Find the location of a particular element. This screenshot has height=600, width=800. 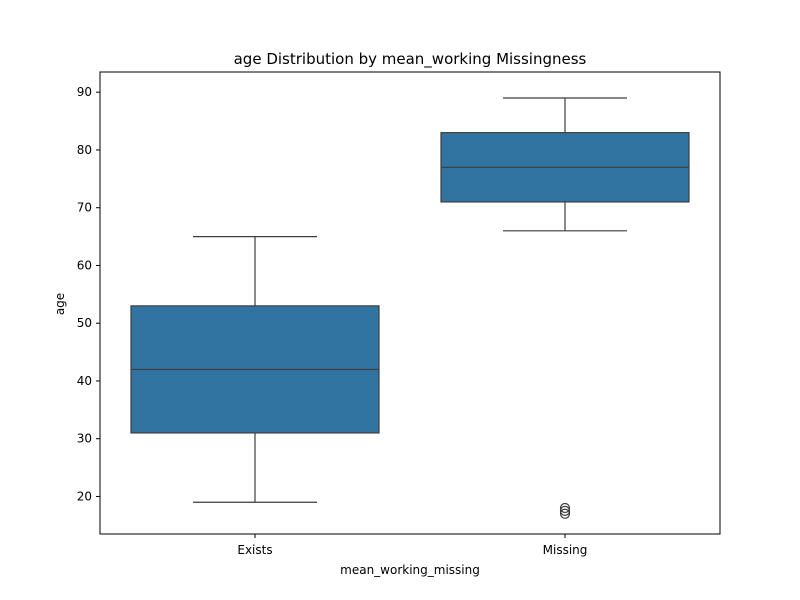

y-tick-label: 80 is located at coordinates (84, 150).